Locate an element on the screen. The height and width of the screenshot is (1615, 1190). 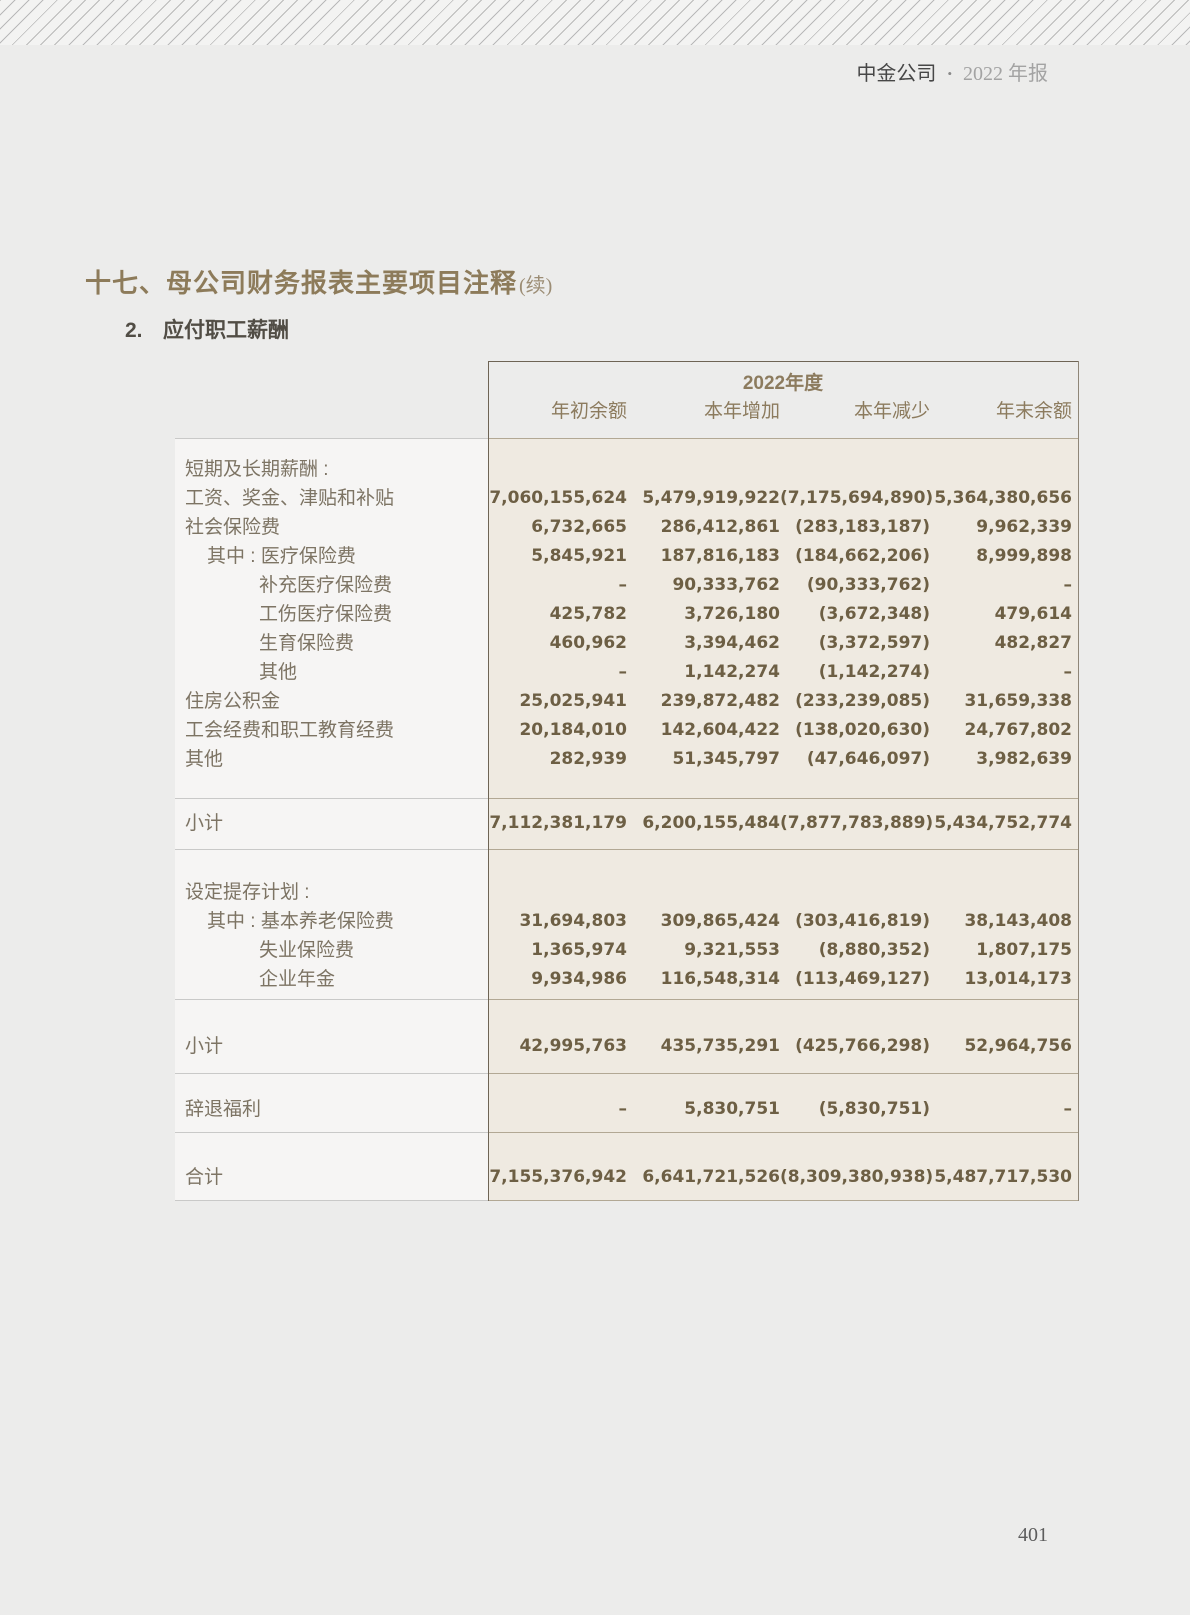
section-title-suffix: (续) is located at coordinates (536, 286).